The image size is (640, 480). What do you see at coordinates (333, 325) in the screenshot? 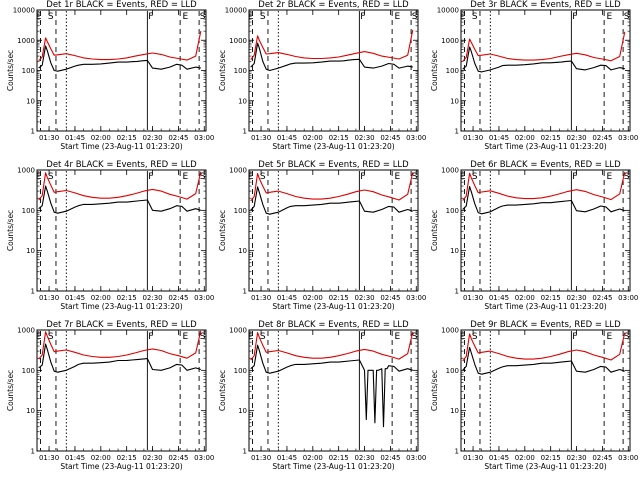
I see `panel-title: Det 8r BLACK = Events, RED = LLD` at bounding box center [333, 325].